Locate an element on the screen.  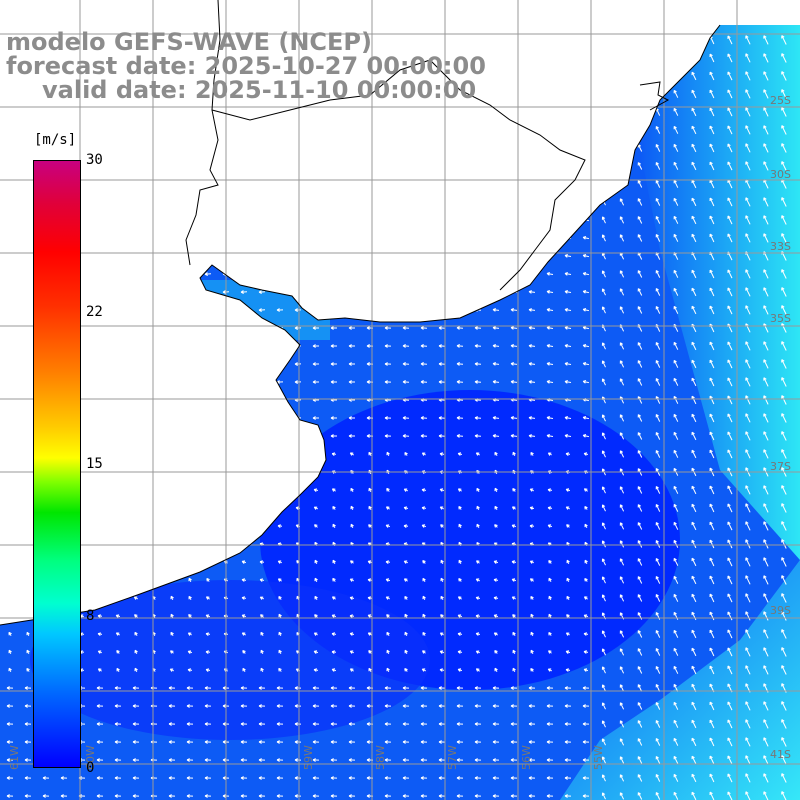
lat-label: 39S is located at coordinates (780, 610).